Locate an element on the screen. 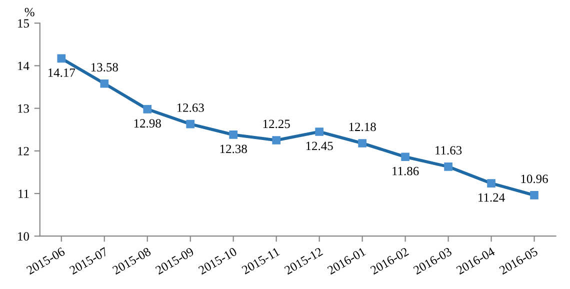 This screenshot has width=570, height=289. data-label: 12.18 is located at coordinates (362, 127).